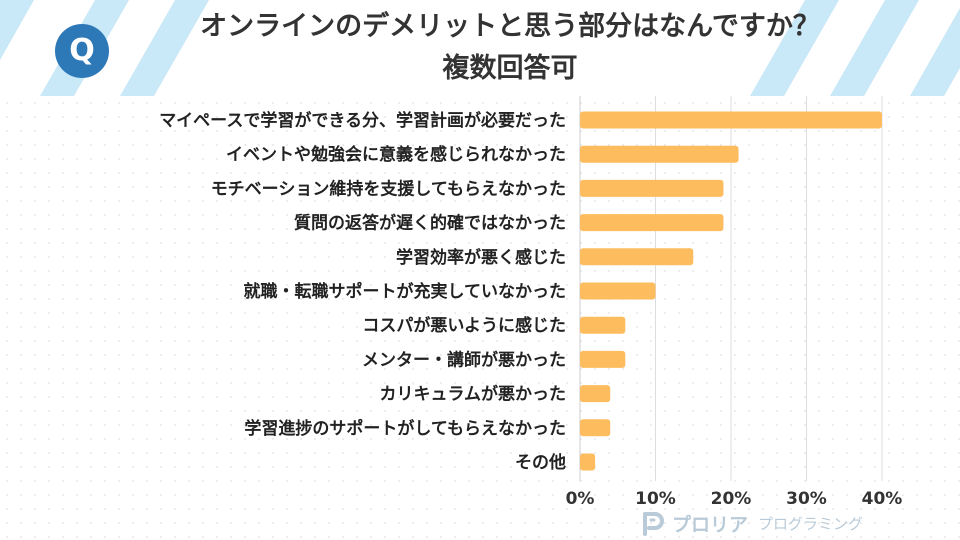 This screenshot has height=540, width=960. I want to click on category-label: マイペースで学習ができる分、学習計画が必要だった, so click(362, 120).